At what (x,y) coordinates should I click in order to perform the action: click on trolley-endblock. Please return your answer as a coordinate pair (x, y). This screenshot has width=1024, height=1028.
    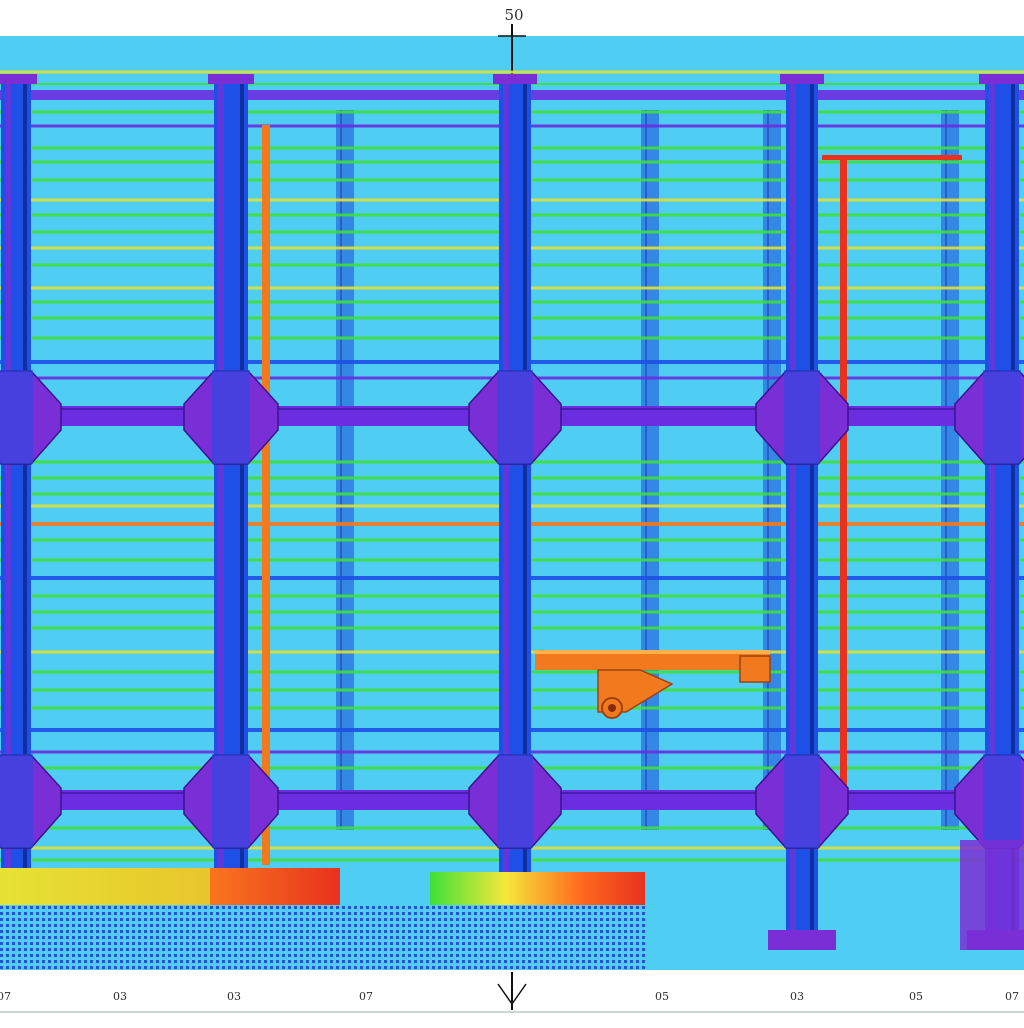
    Looking at the image, I should click on (755, 669).